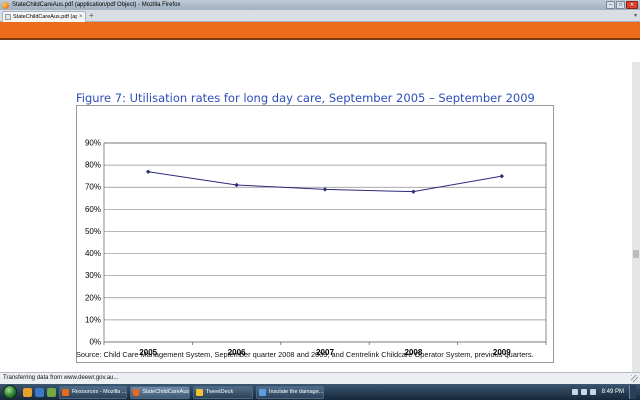  I want to click on y-tick-label: 50%, so click(93, 231).